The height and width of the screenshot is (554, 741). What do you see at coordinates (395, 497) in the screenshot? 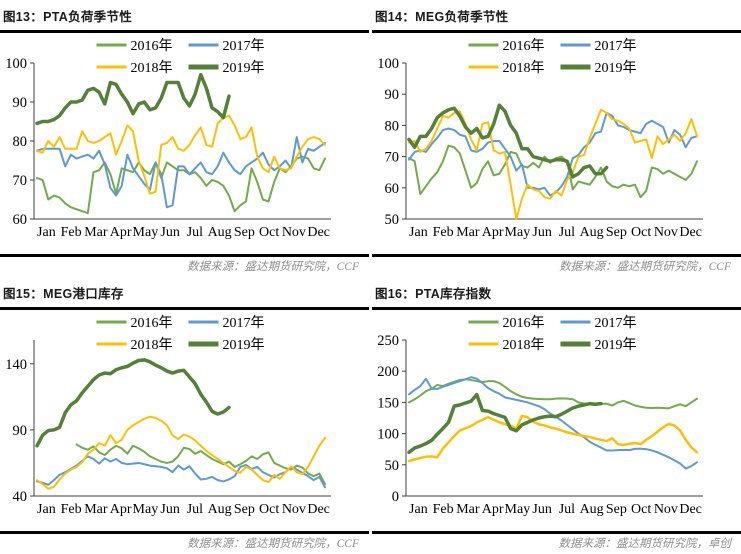
I see `y-tick-label: 0` at bounding box center [395, 497].